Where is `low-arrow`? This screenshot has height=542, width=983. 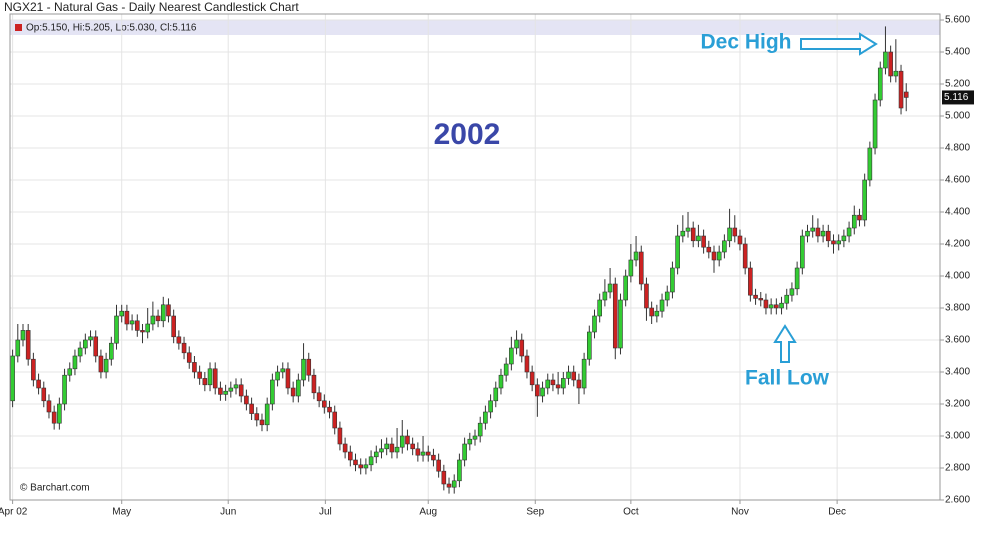 low-arrow is located at coordinates (785, 343).